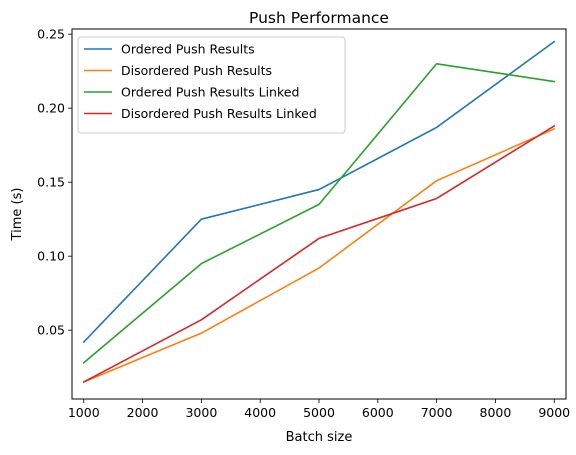 The height and width of the screenshot is (455, 576). I want to click on legend-label-2: Ordered Push Results Linked, so click(210, 92).